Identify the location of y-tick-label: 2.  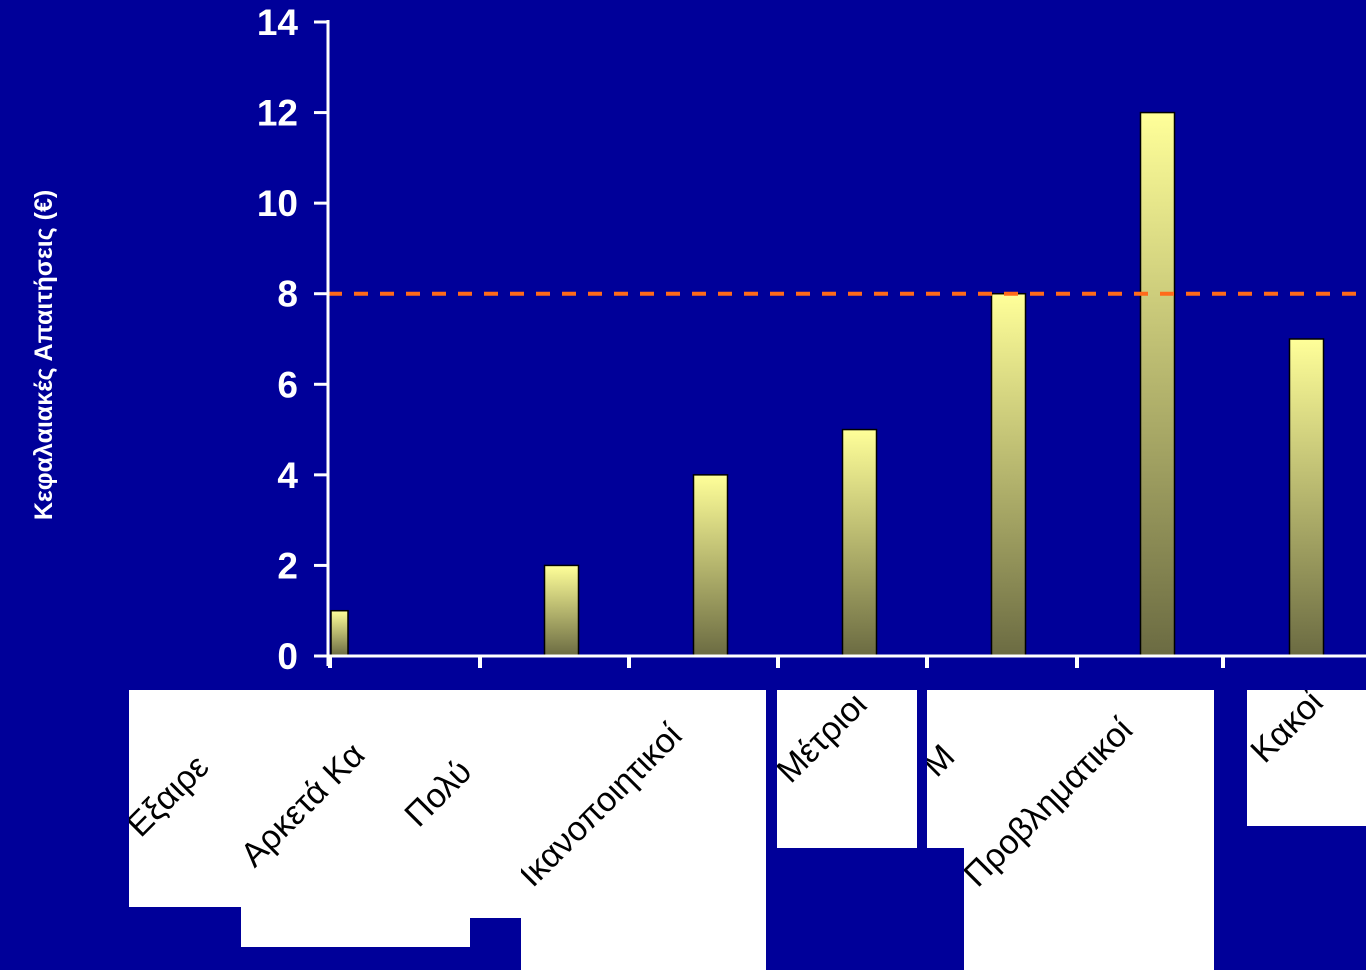
(287, 565).